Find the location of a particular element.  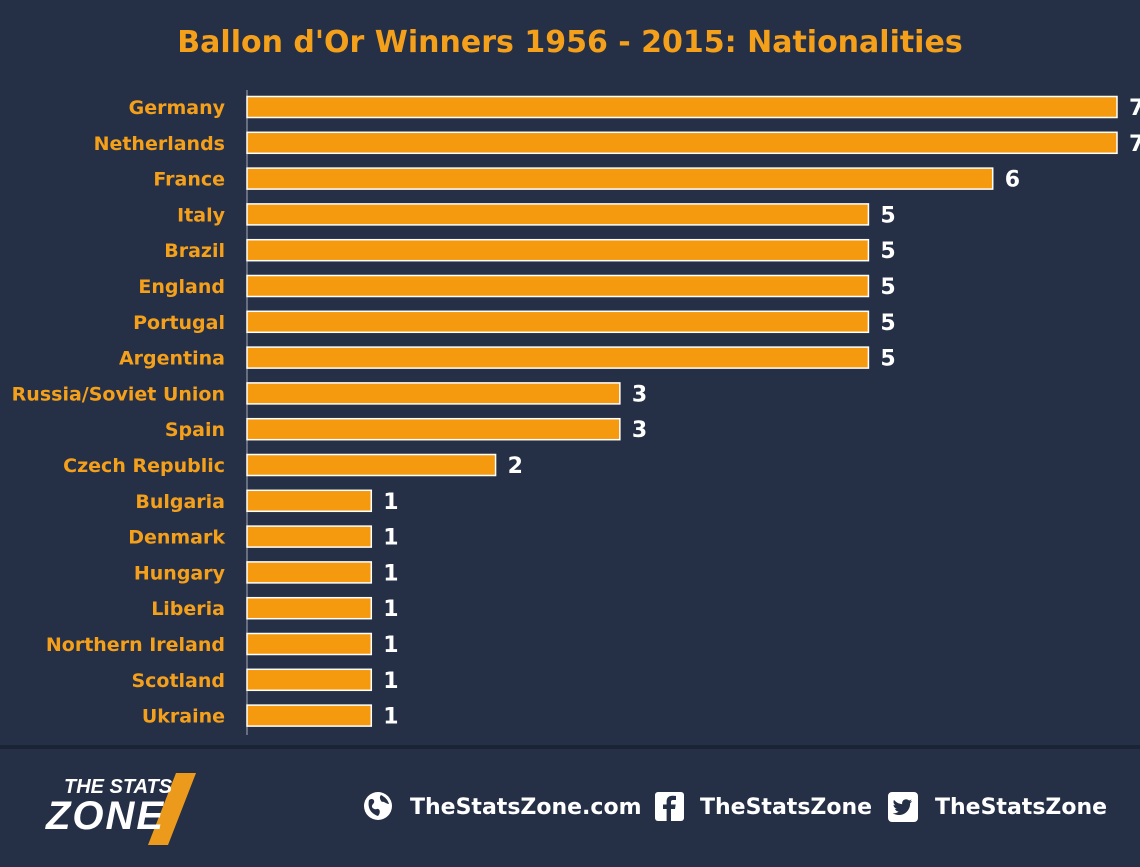

category-label: Italy is located at coordinates (201, 215).